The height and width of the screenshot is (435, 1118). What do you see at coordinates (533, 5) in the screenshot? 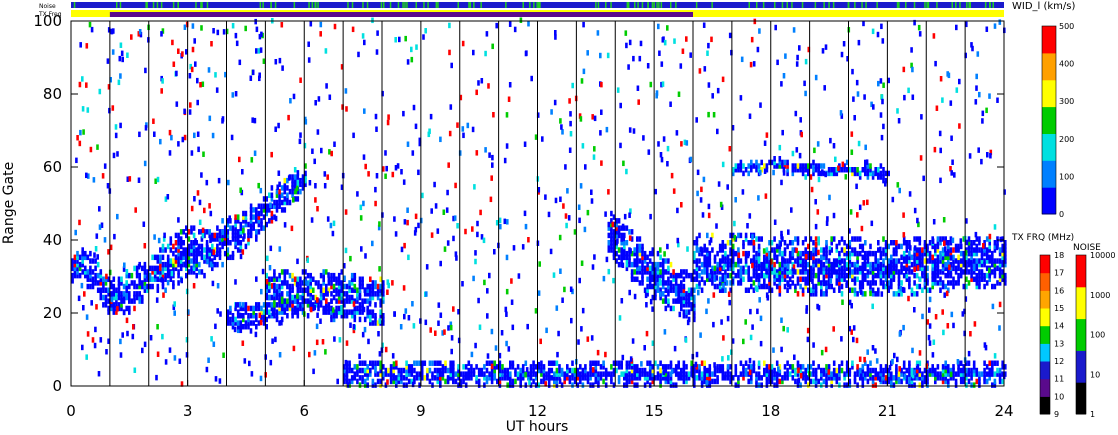
I see `noise-bar-accents` at bounding box center [533, 5].